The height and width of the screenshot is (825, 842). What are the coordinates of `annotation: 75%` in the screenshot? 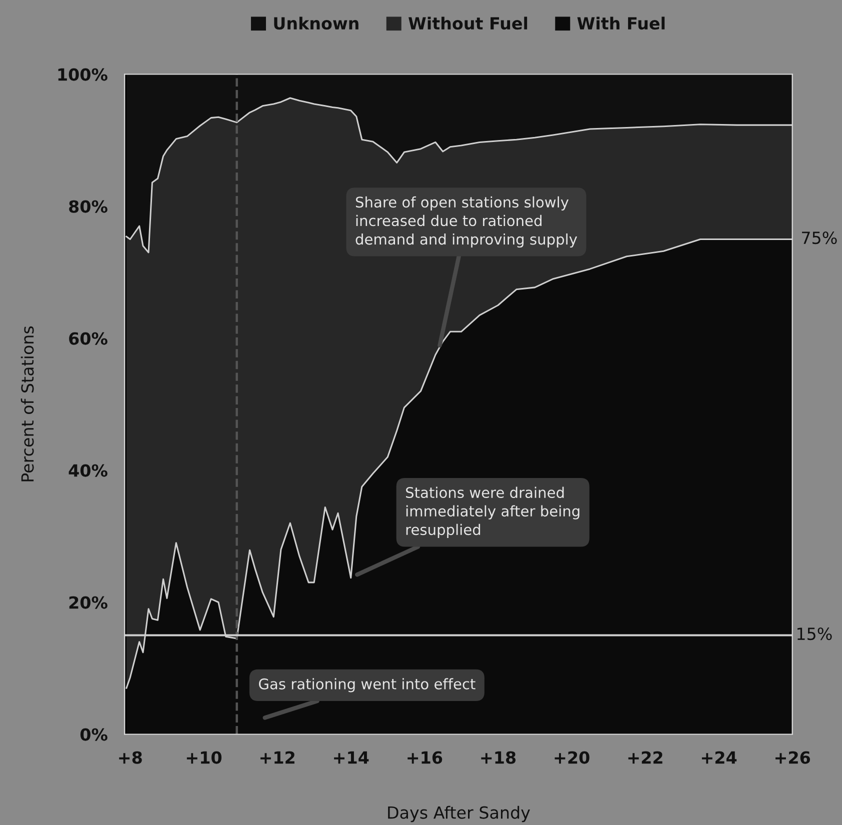 It's located at (819, 237).